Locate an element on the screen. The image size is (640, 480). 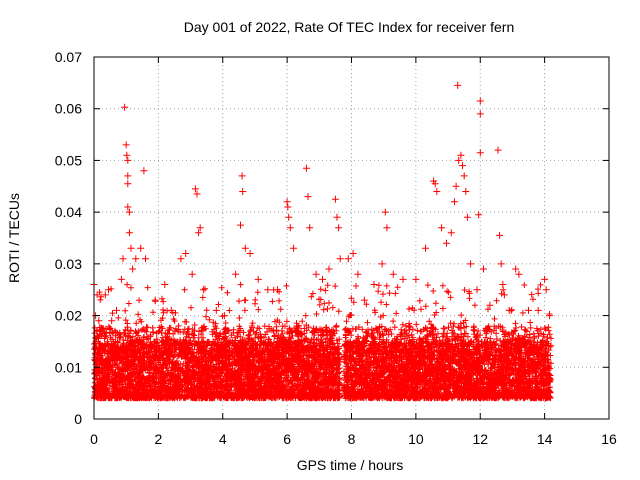
x-tick-label: 12 is located at coordinates (480, 439).